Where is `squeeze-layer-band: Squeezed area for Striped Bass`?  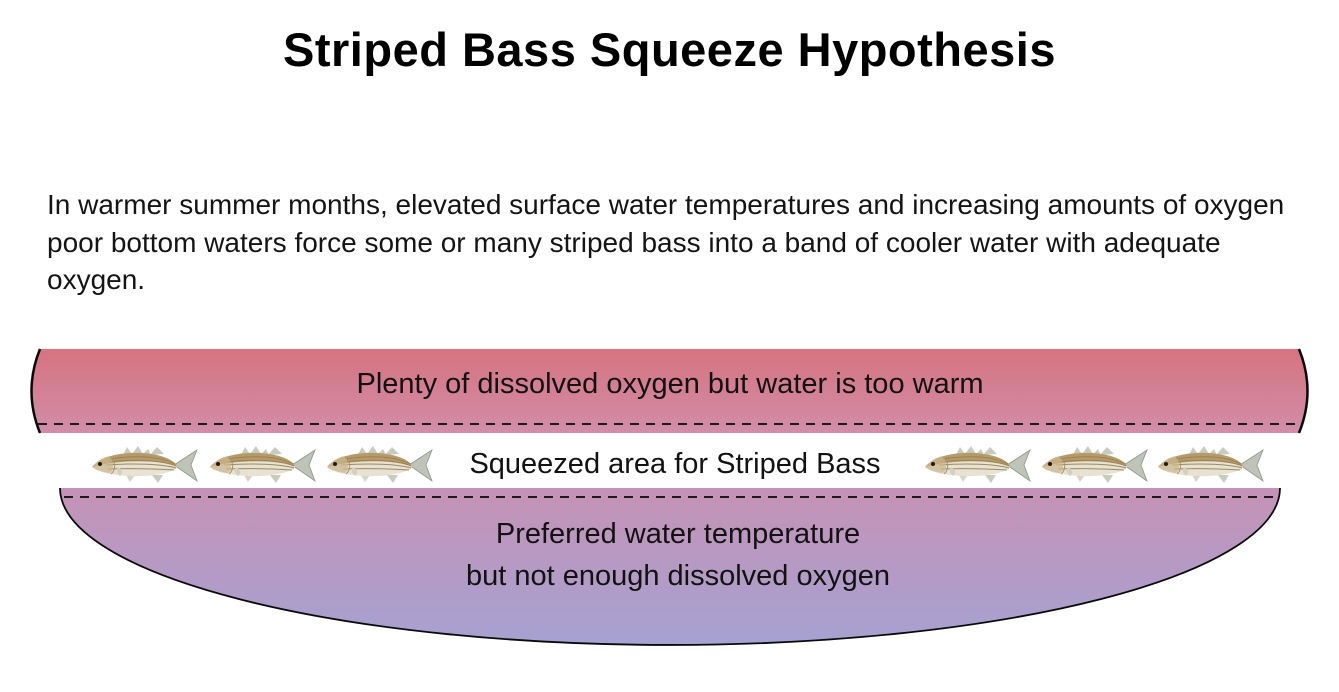
squeeze-layer-band: Squeezed area for Striped Bass is located at coordinates (677, 464).